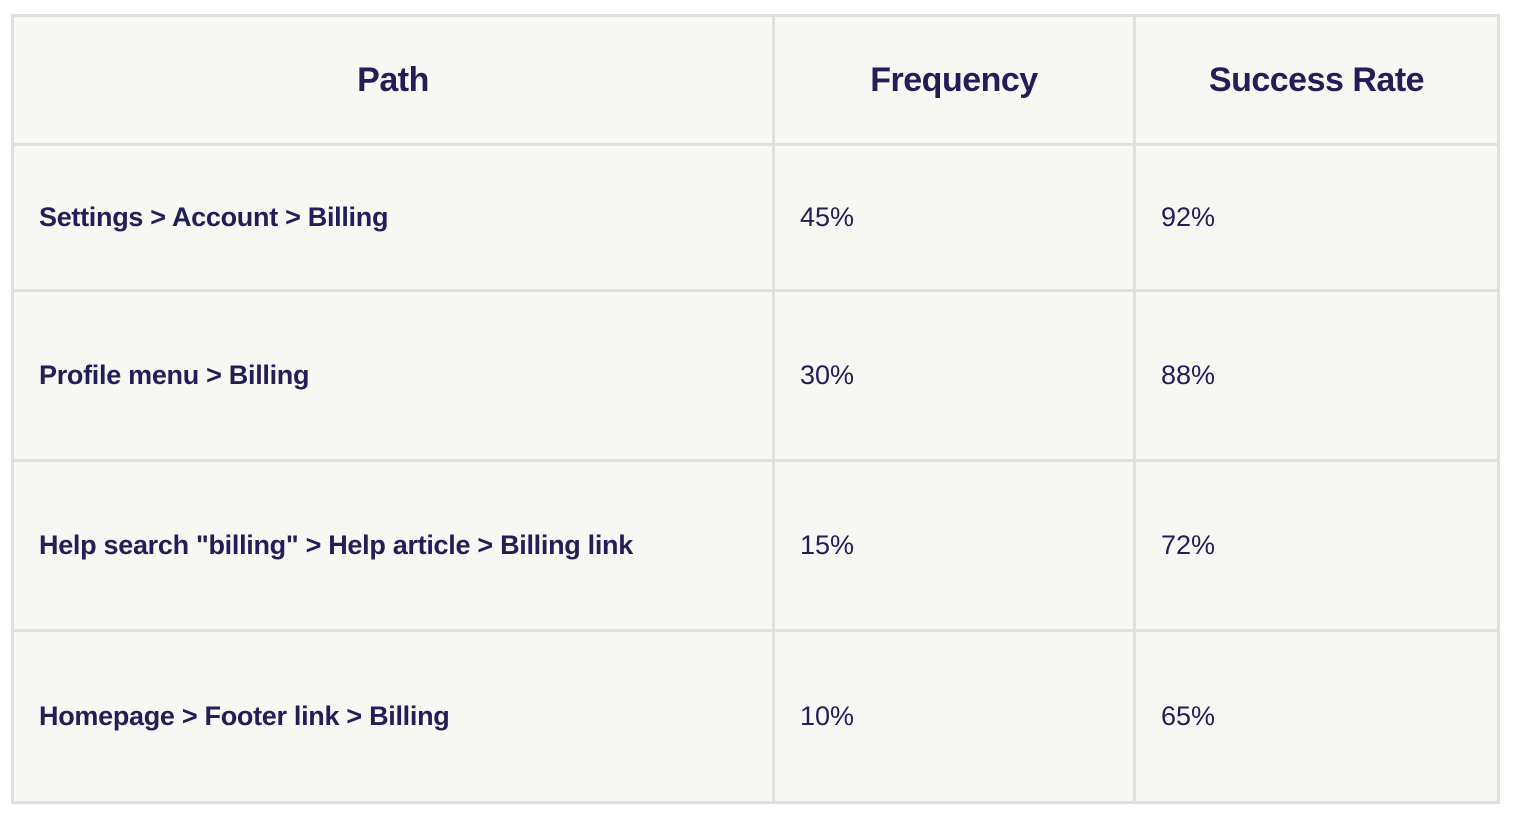 The image size is (1514, 820). What do you see at coordinates (1316, 375) in the screenshot?
I see `success-rate-cell: 88%` at bounding box center [1316, 375].